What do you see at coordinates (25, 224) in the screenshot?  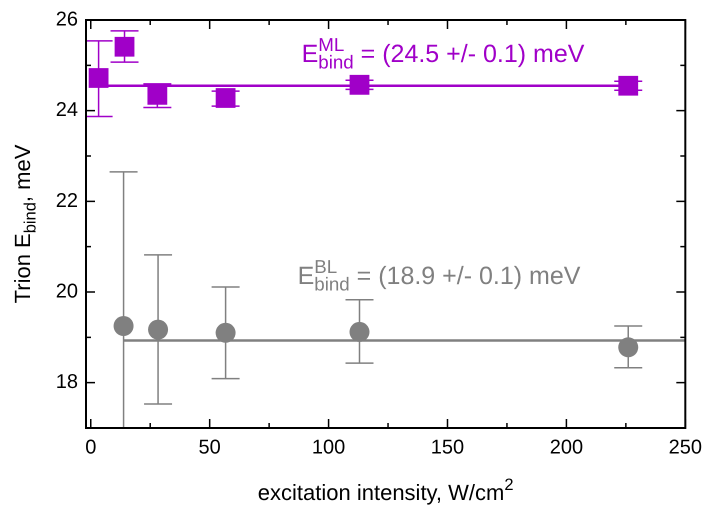 I see `y-axis-title: Trion Ebind, meV` at bounding box center [25, 224].